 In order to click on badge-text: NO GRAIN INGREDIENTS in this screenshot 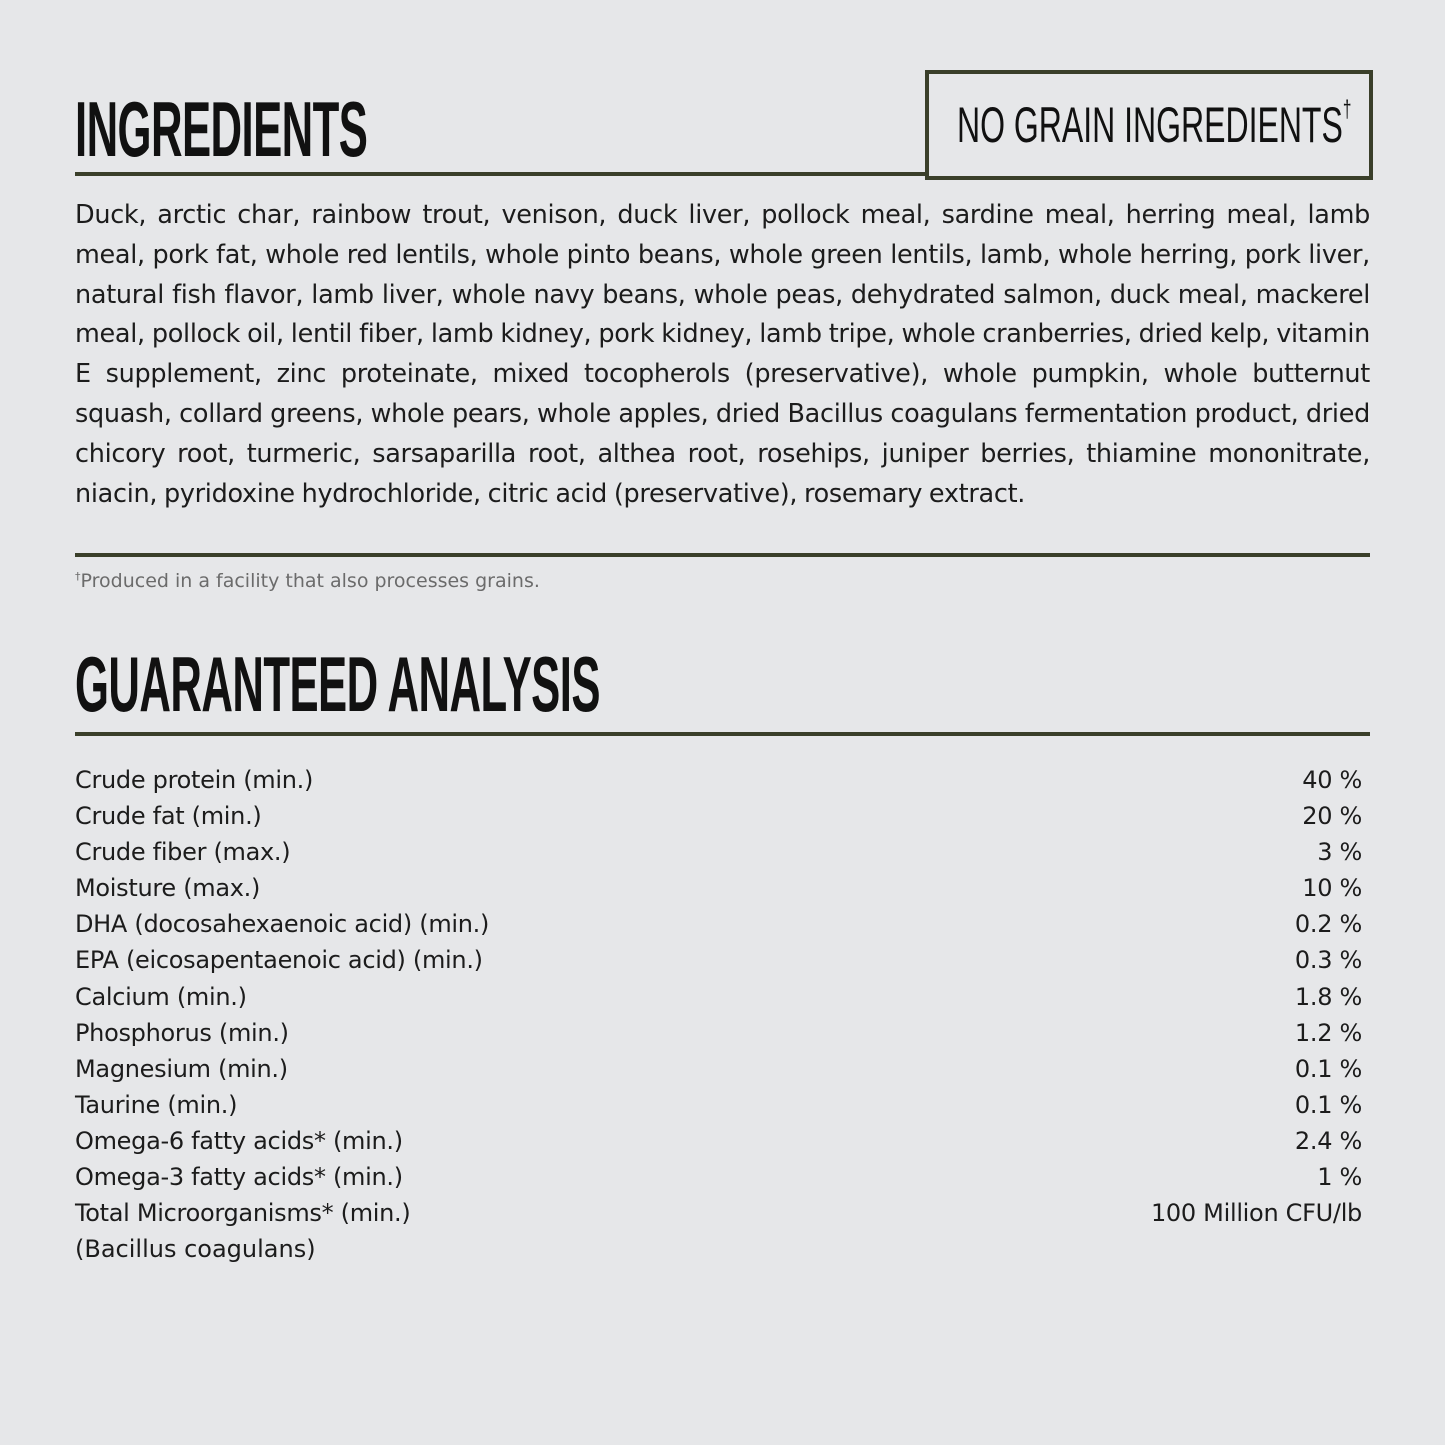, I will do `click(1150, 125)`.